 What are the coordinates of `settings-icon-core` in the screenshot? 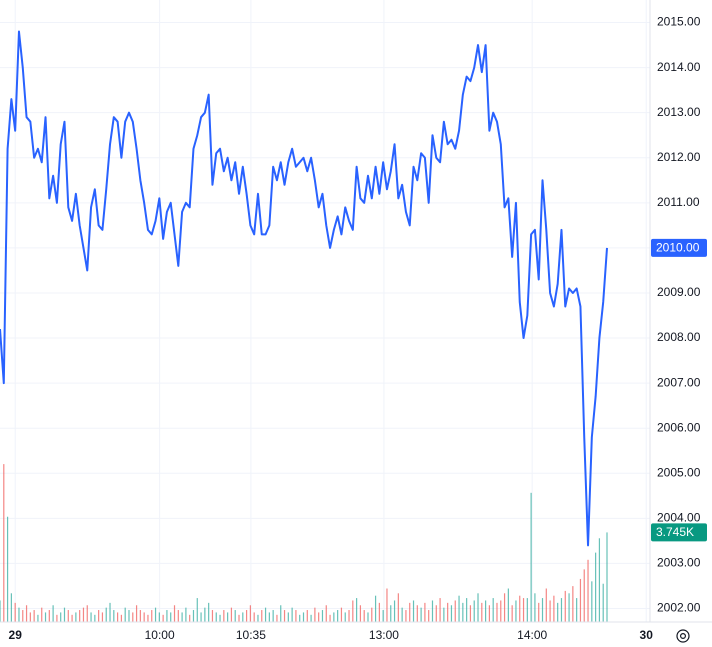 It's located at (683, 636).